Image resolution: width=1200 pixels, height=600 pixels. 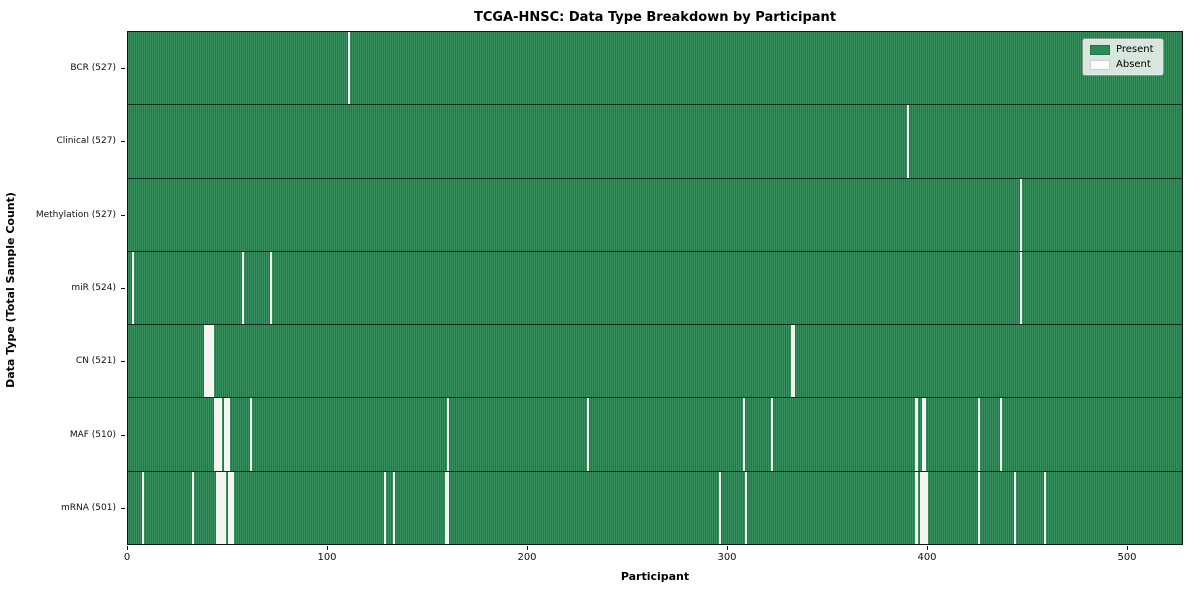 I want to click on x-tick-label: 300, so click(x=727, y=557).